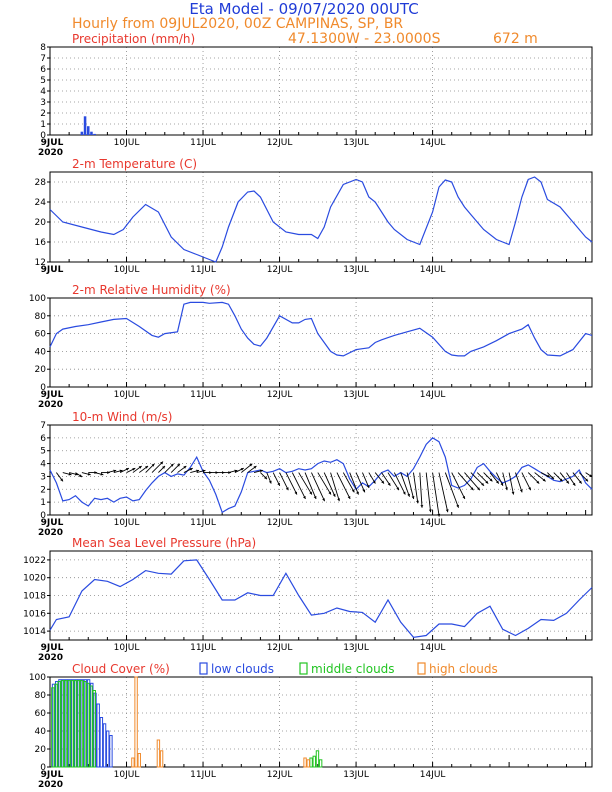 The image size is (612, 792). I want to click on legend-swatch, so click(421, 668).